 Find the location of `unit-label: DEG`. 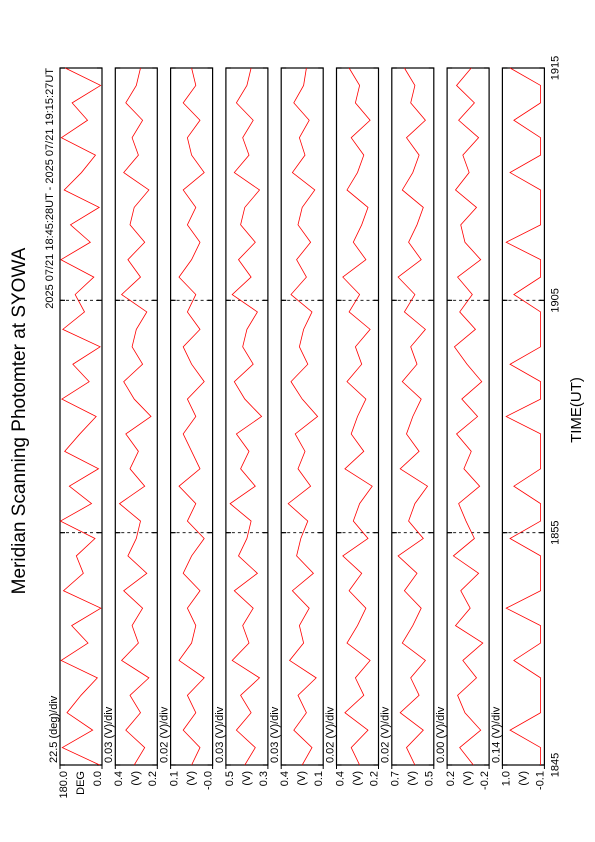

unit-label: DEG is located at coordinates (81, 783).